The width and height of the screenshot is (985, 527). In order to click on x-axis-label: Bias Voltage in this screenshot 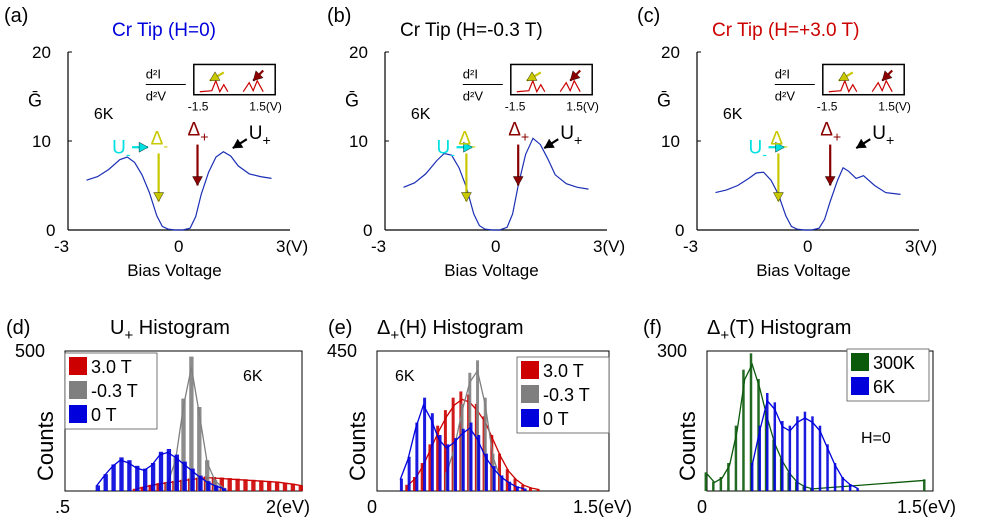, I will do `click(174, 270)`.